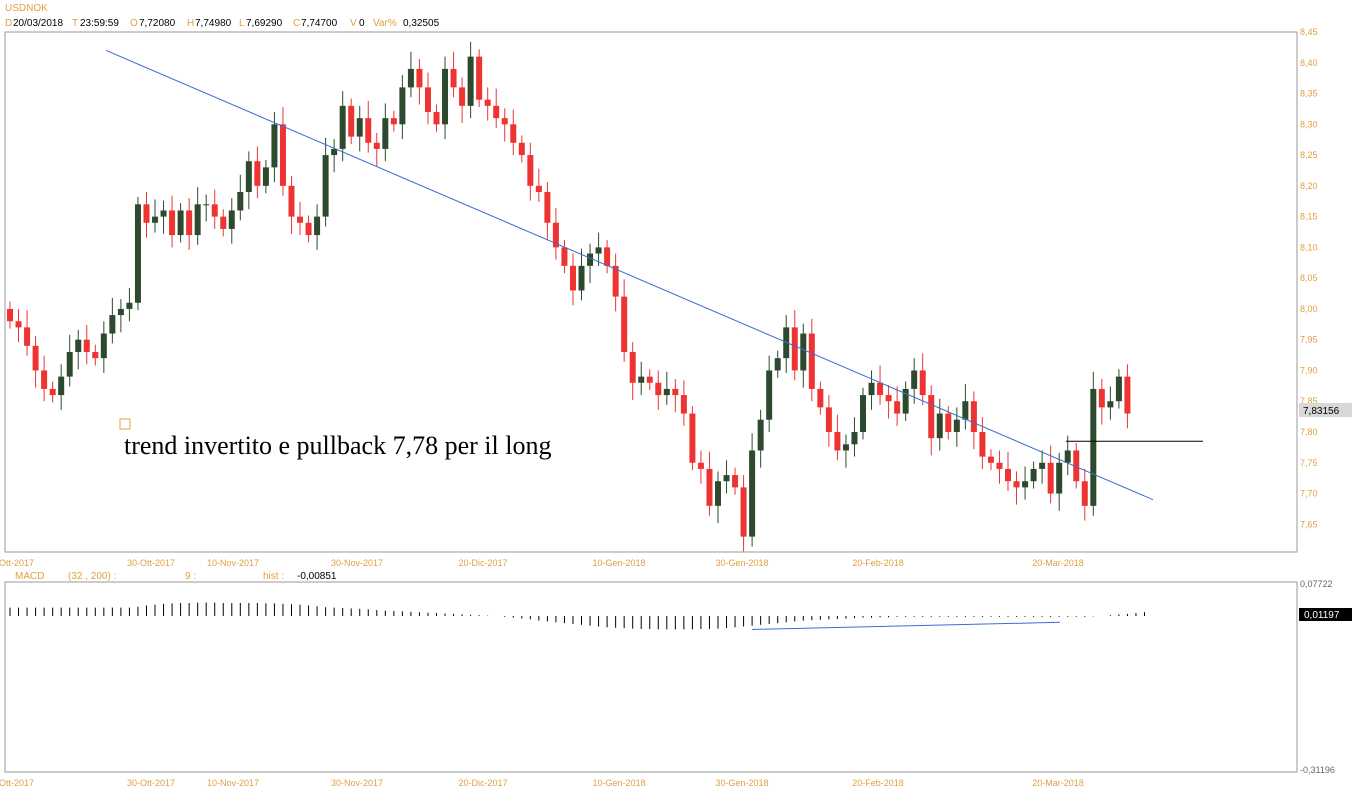 The width and height of the screenshot is (1352, 803). I want to click on y-tick-label: 7,65, so click(1309, 524).